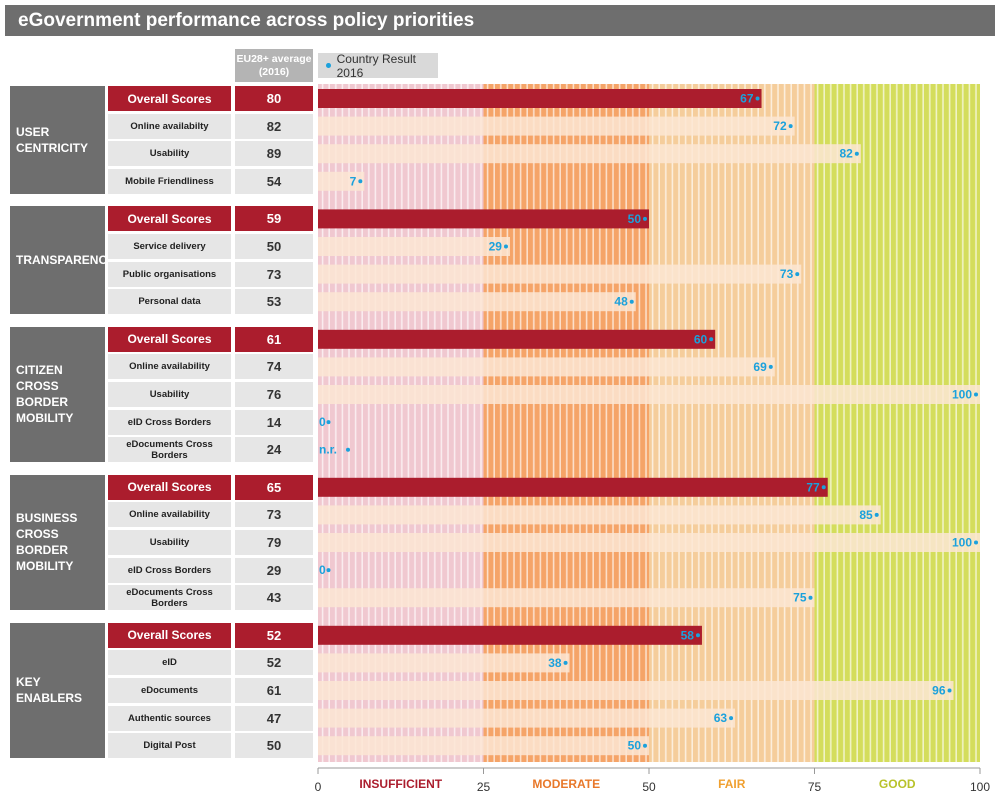 The width and height of the screenshot is (998, 805). What do you see at coordinates (274, 274) in the screenshot?
I see `eu-average-value: 73` at bounding box center [274, 274].